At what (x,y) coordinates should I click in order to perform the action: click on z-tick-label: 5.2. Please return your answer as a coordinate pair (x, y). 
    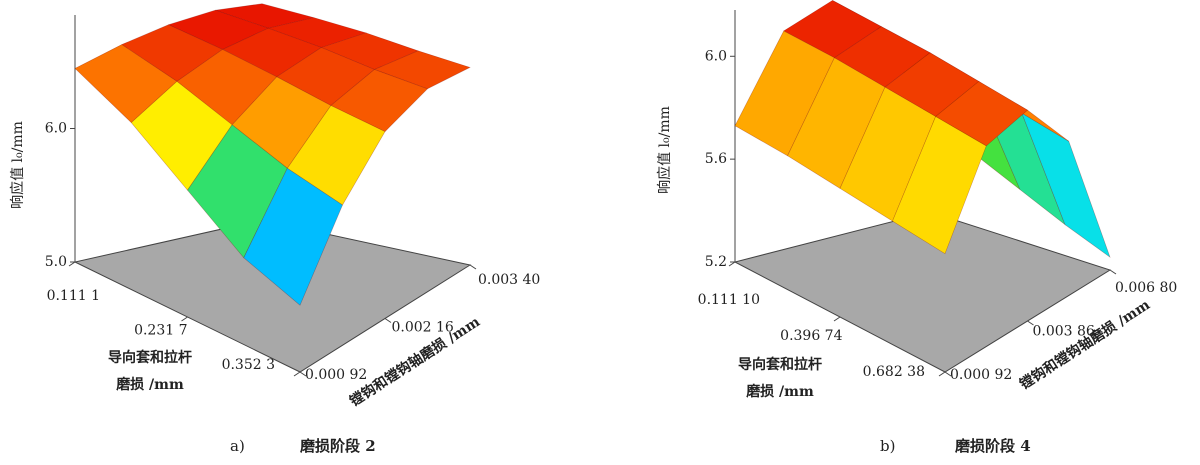
    Looking at the image, I should click on (716, 262).